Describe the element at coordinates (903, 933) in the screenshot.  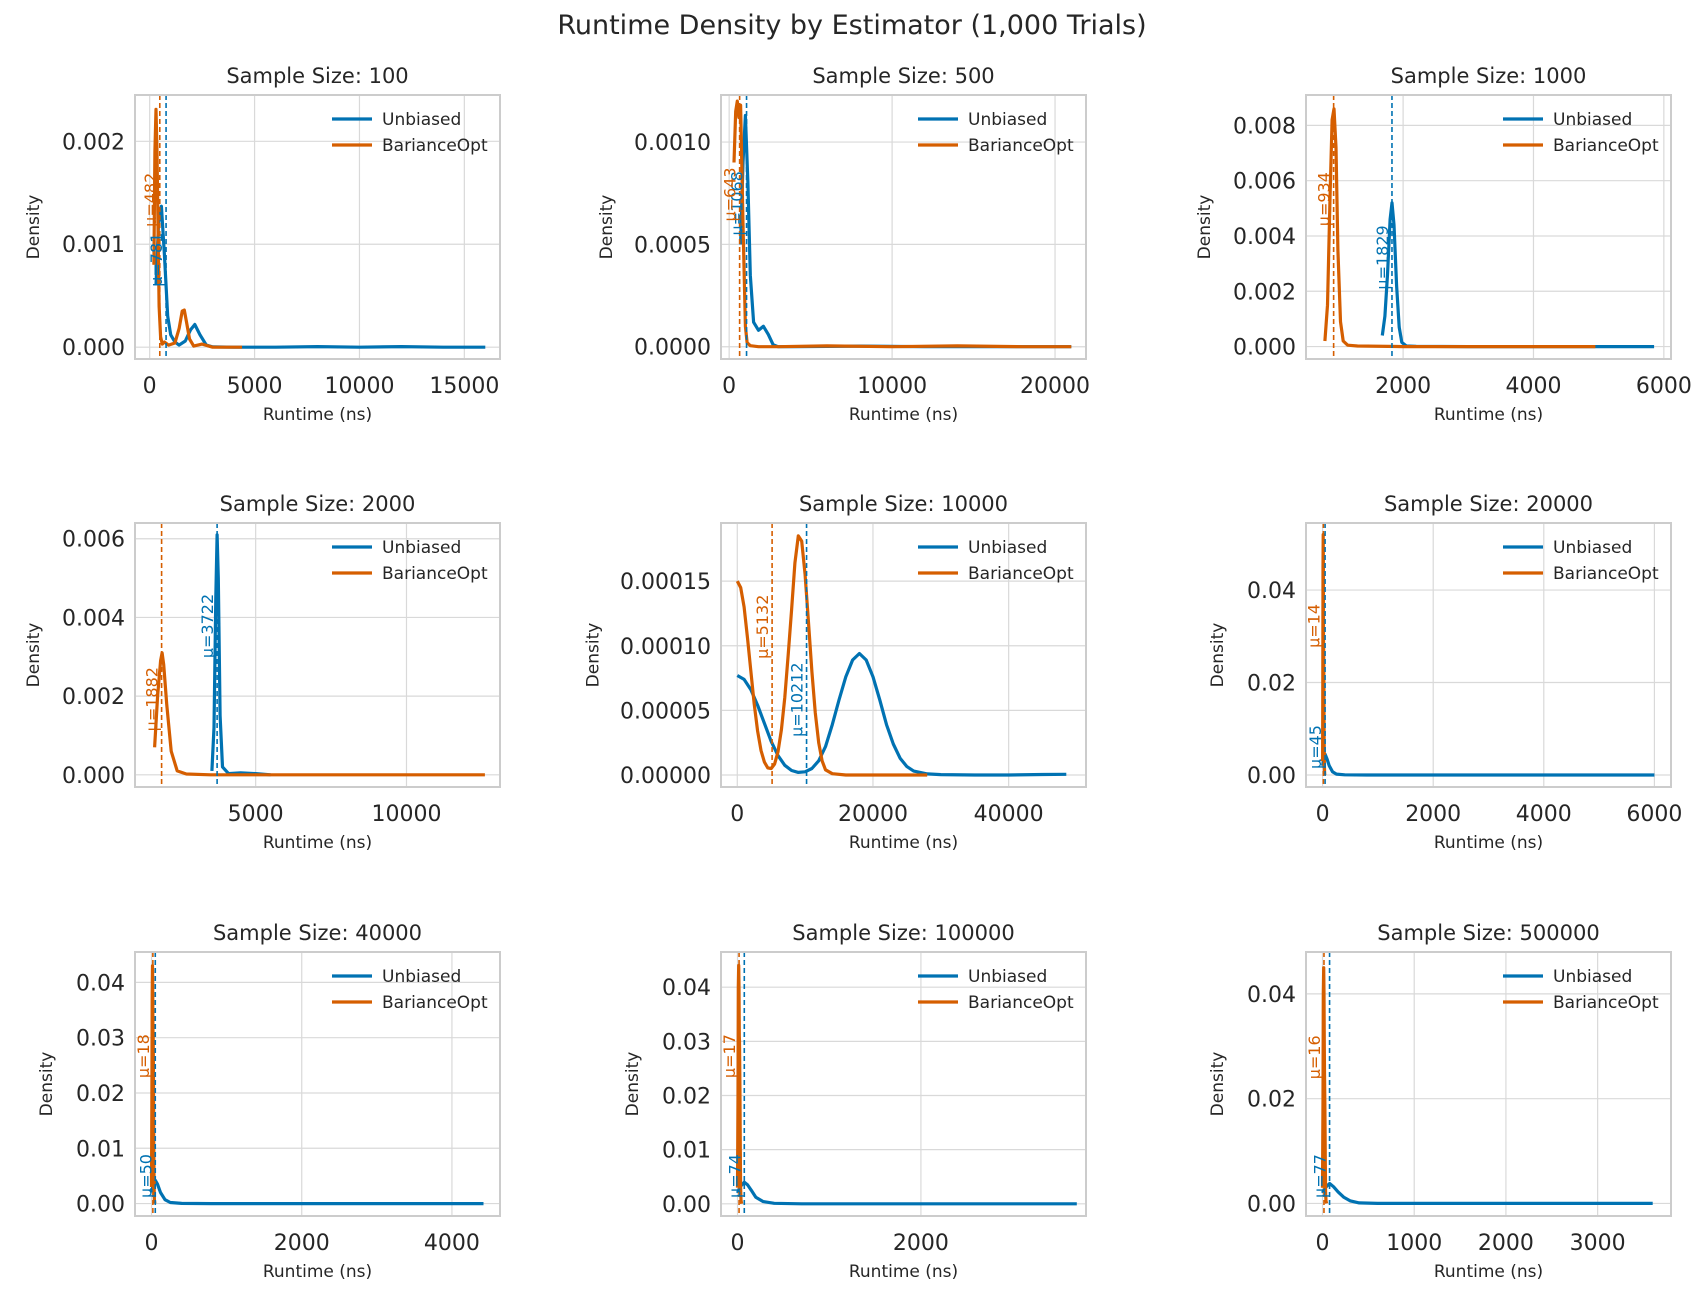
I see `subplot-title: Sample Size: 100000` at that location.